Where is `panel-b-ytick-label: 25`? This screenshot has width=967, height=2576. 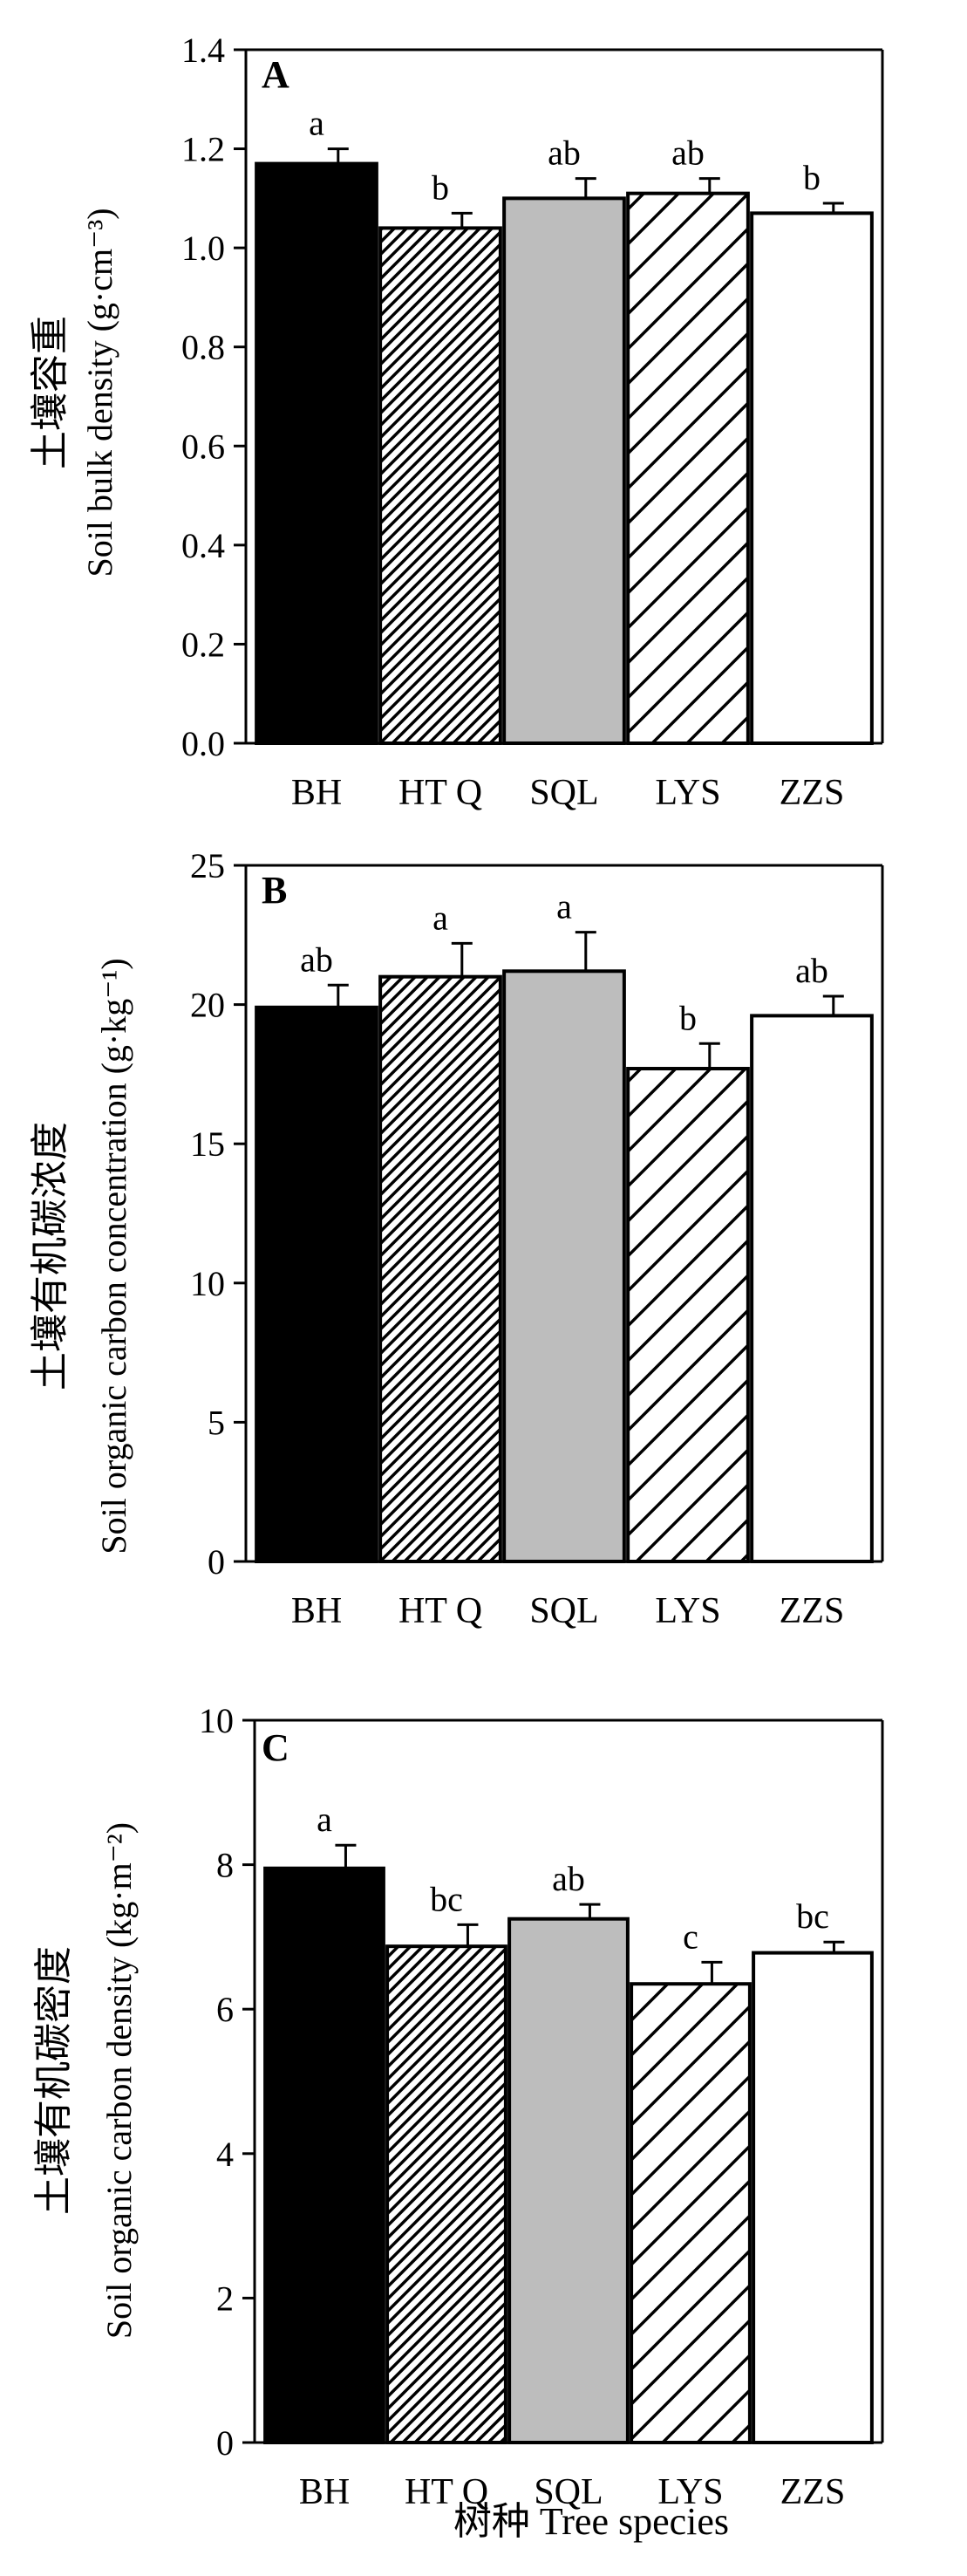 panel-b-ytick-label: 25 is located at coordinates (207, 865).